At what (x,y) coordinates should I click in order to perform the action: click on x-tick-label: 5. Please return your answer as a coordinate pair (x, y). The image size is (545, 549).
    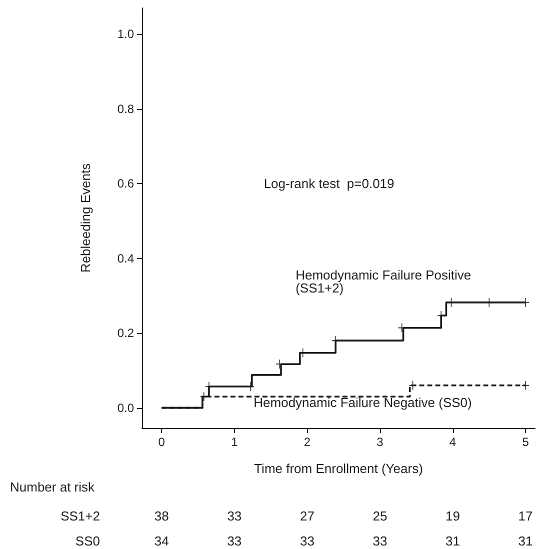
    Looking at the image, I should click on (526, 442).